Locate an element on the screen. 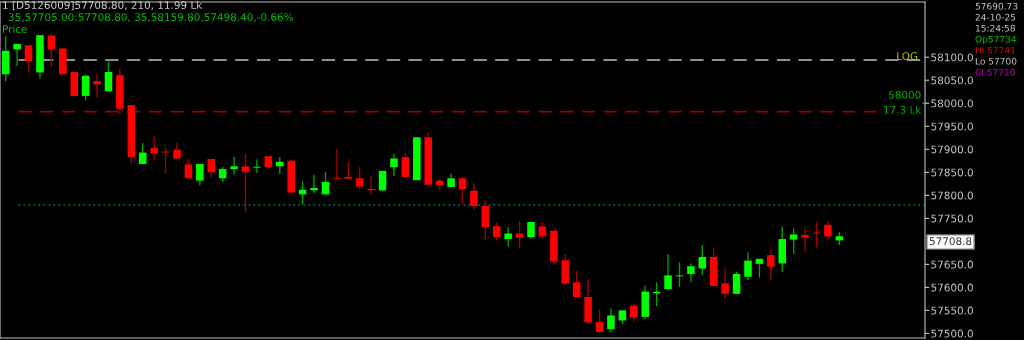 The image size is (1024, 340). y-tick-label: 57650.0 is located at coordinates (952, 264).